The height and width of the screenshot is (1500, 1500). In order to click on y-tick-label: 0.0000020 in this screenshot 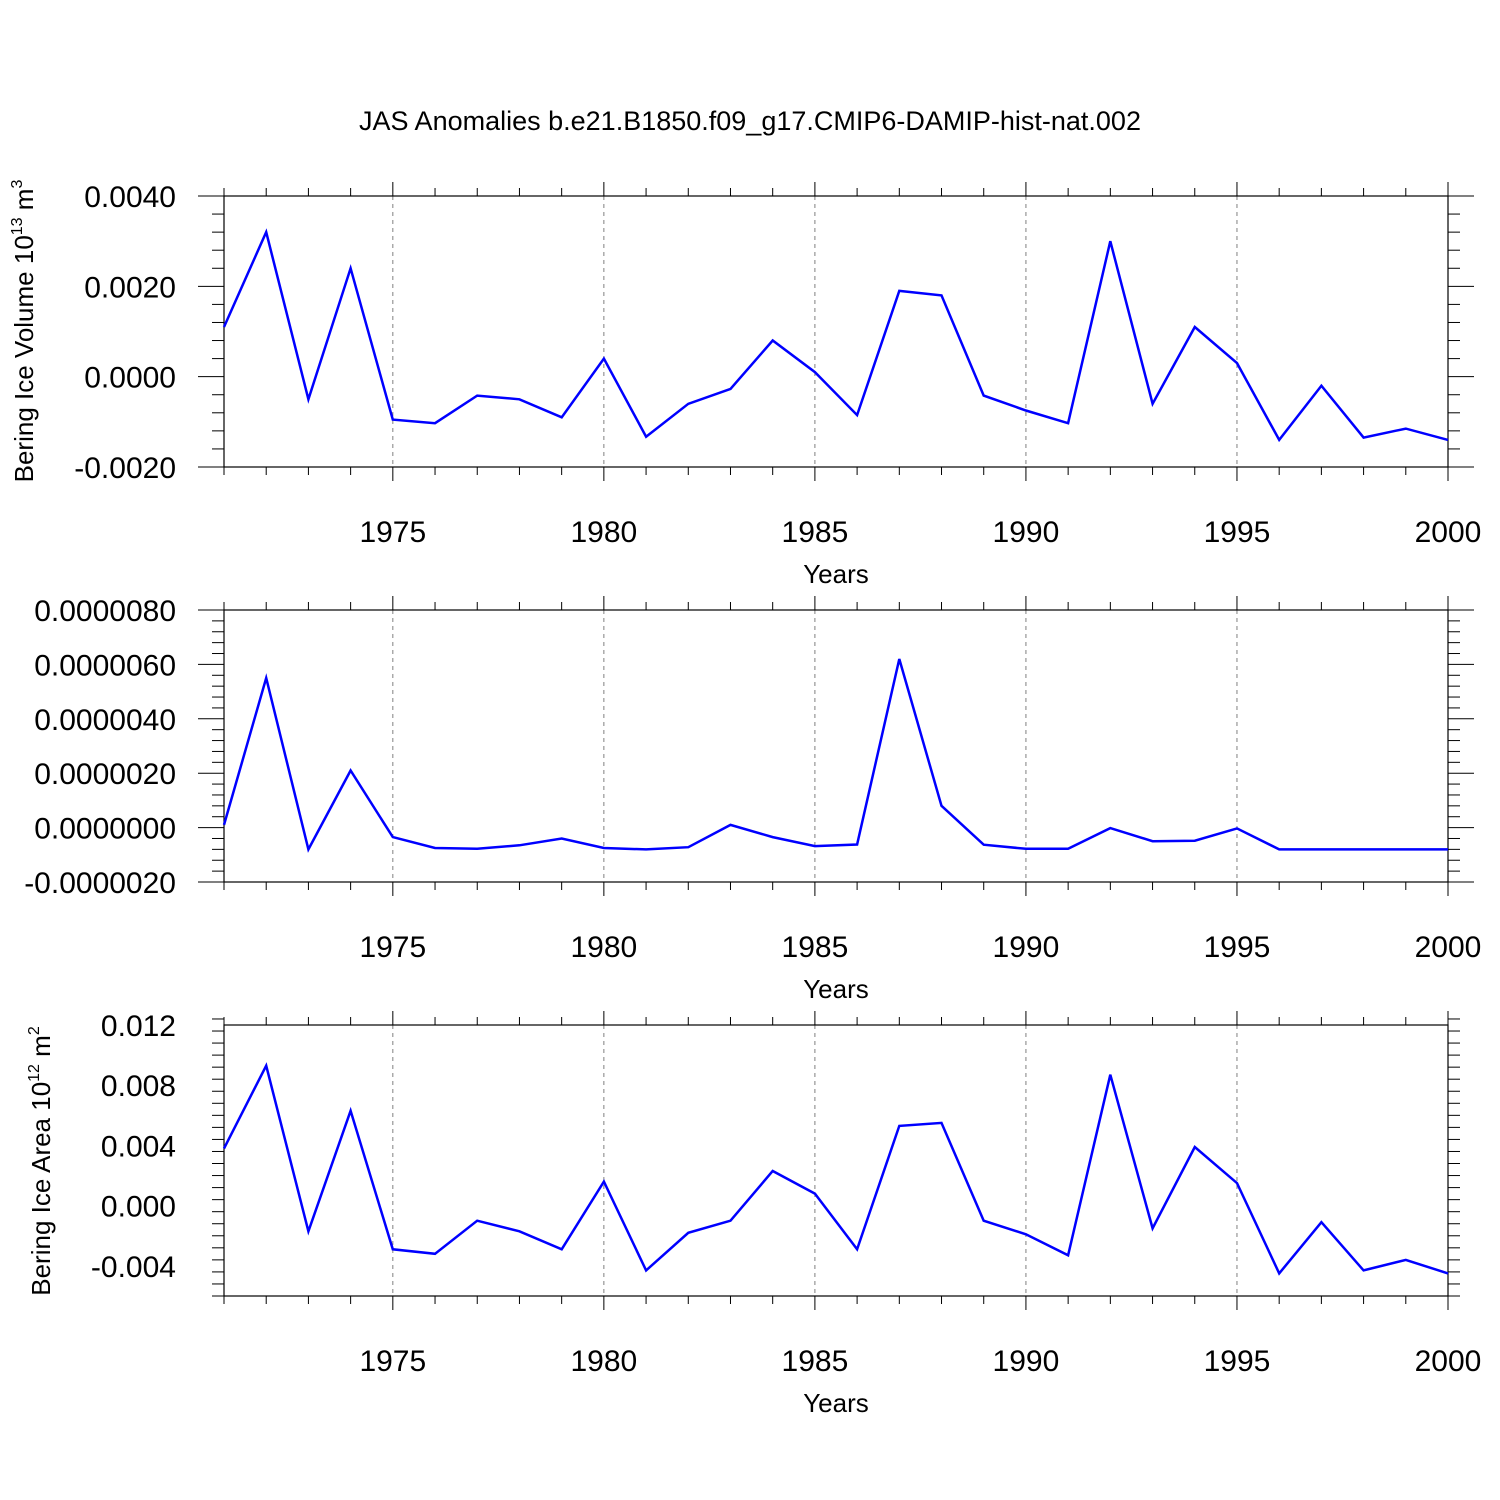, I will do `click(105, 774)`.